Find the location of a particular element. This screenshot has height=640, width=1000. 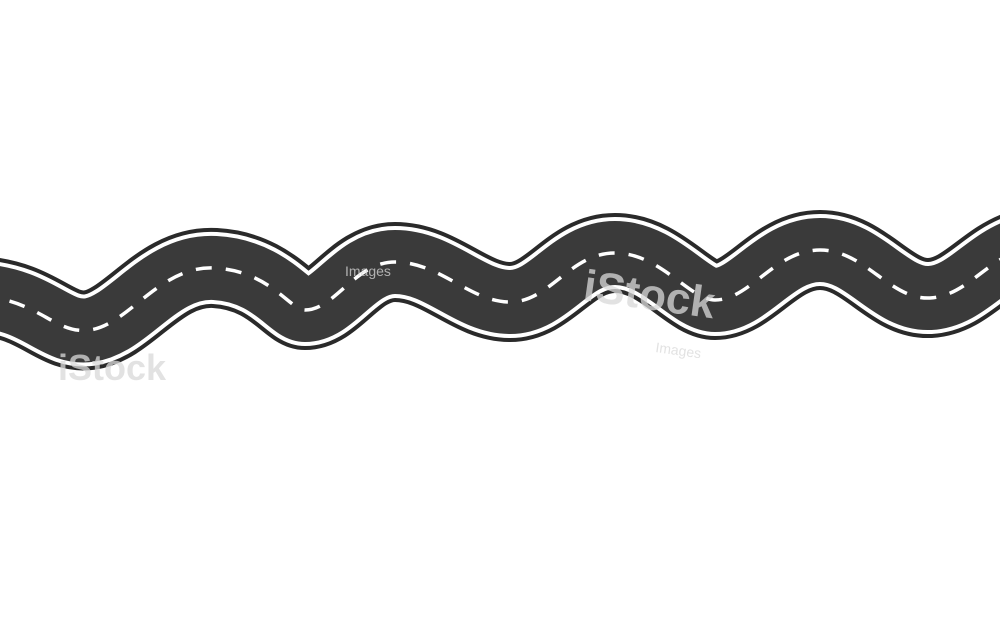

watermark-subtext-left: Images is located at coordinates (368, 271).